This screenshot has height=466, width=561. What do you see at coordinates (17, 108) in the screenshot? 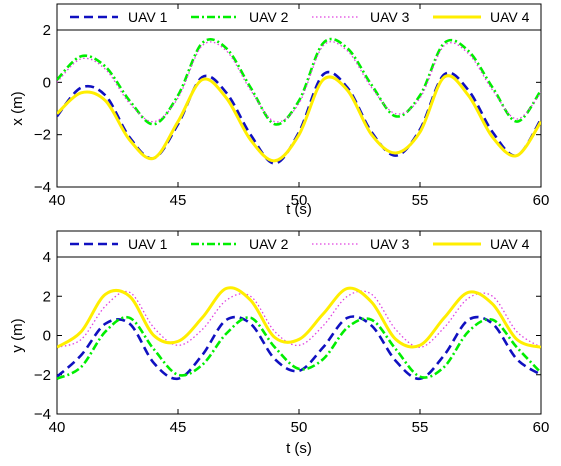
I see `y-axis-label: x (m)` at bounding box center [17, 108].